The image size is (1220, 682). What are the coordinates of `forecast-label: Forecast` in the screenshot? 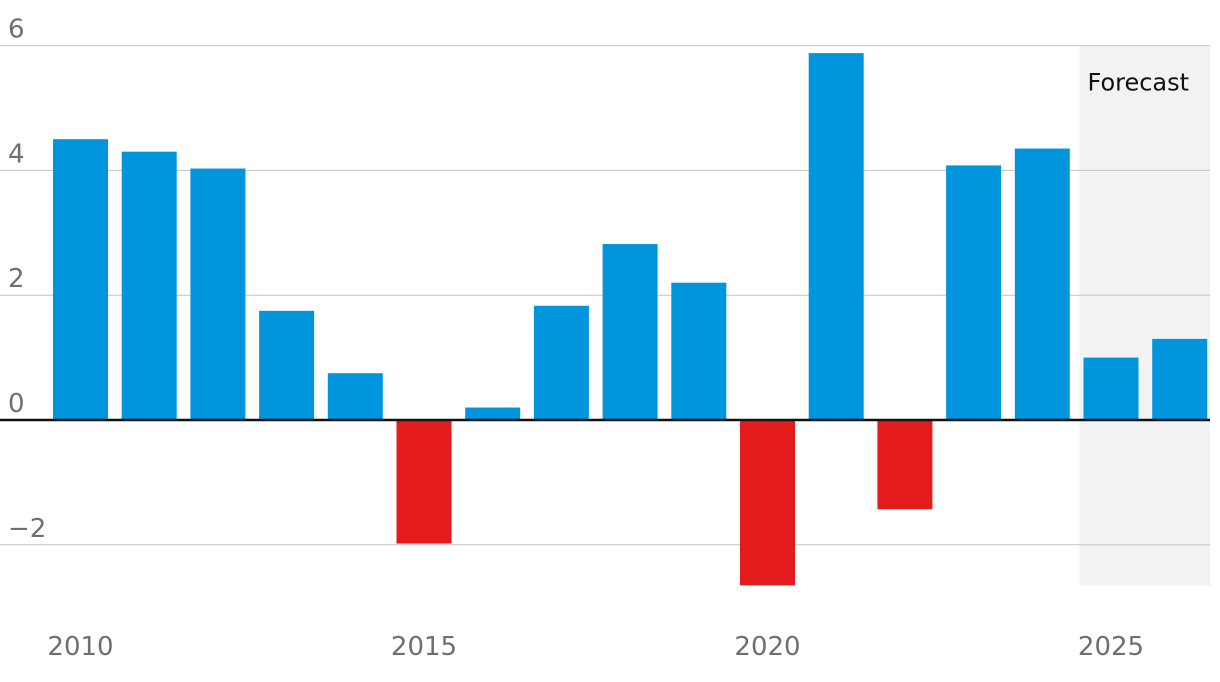 It's located at (1139, 83).